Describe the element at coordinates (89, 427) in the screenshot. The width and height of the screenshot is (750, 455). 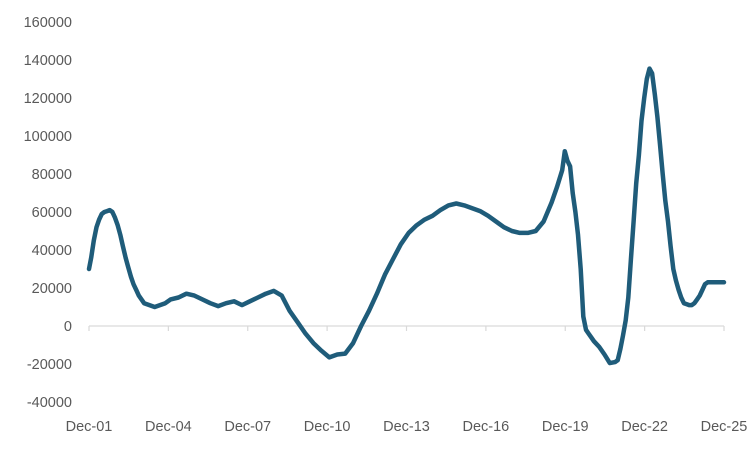
I see `x-tick-label: Dec-01` at that location.